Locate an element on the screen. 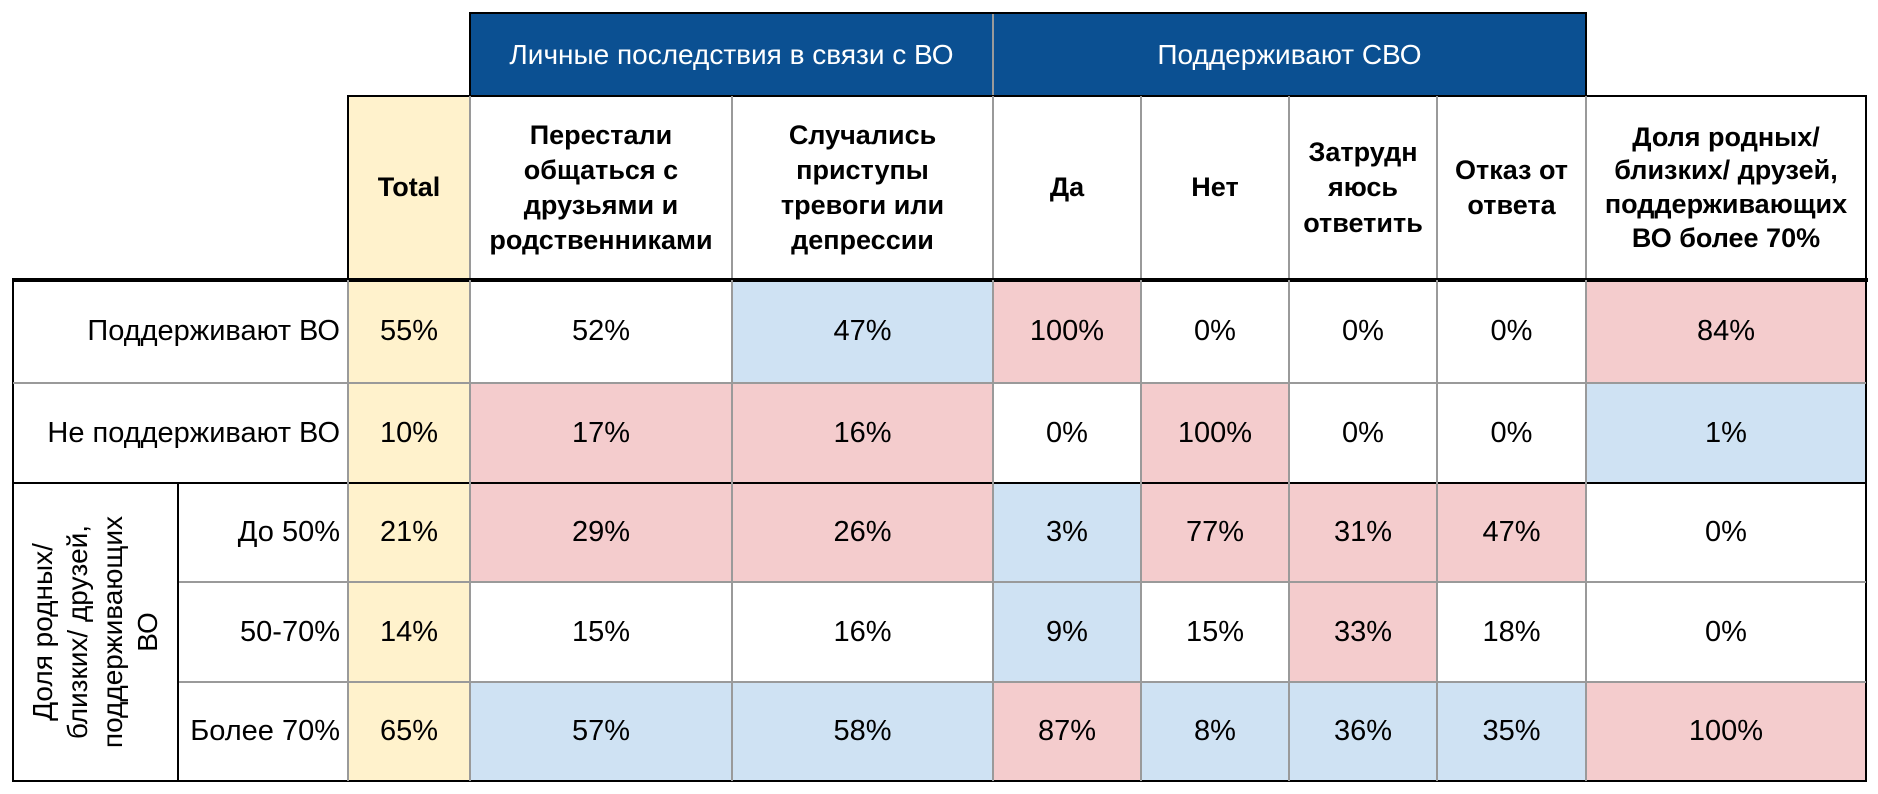 This screenshot has height=794, width=1878. col-header-yes-text: Да is located at coordinates (1067, 187).